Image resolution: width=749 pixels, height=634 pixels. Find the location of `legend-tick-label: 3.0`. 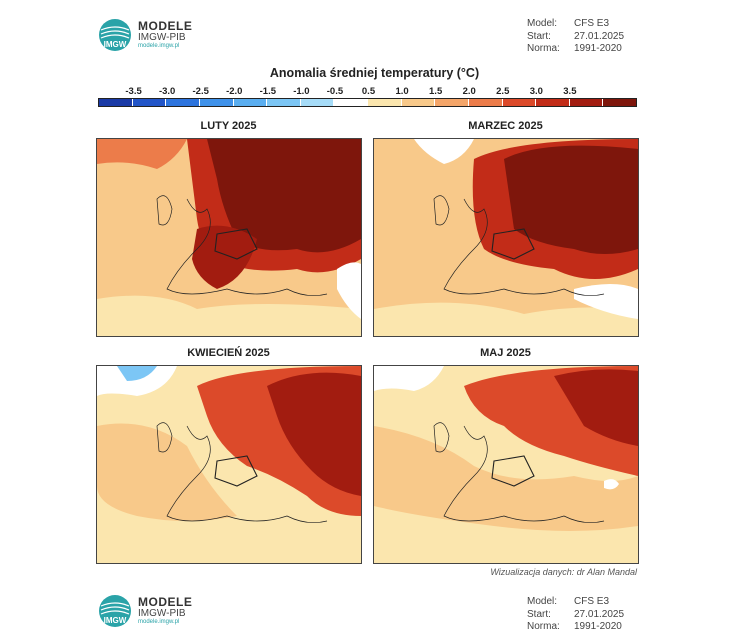

legend-tick-label: 3.0 is located at coordinates (536, 91).